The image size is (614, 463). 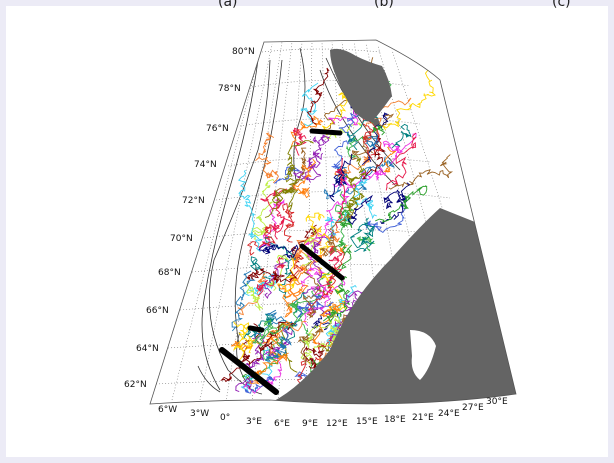 What do you see at coordinates (256, 329) in the screenshot?
I see `section-line-short` at bounding box center [256, 329].